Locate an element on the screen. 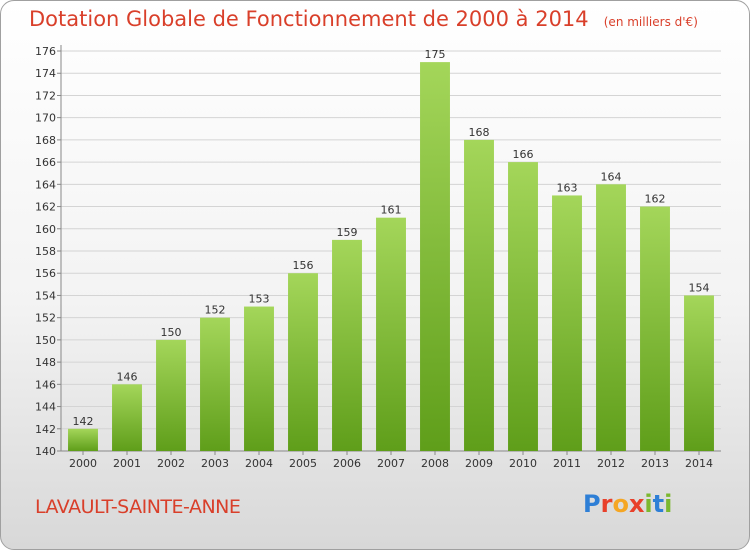  y-tick-label: 144 is located at coordinates (45, 407).